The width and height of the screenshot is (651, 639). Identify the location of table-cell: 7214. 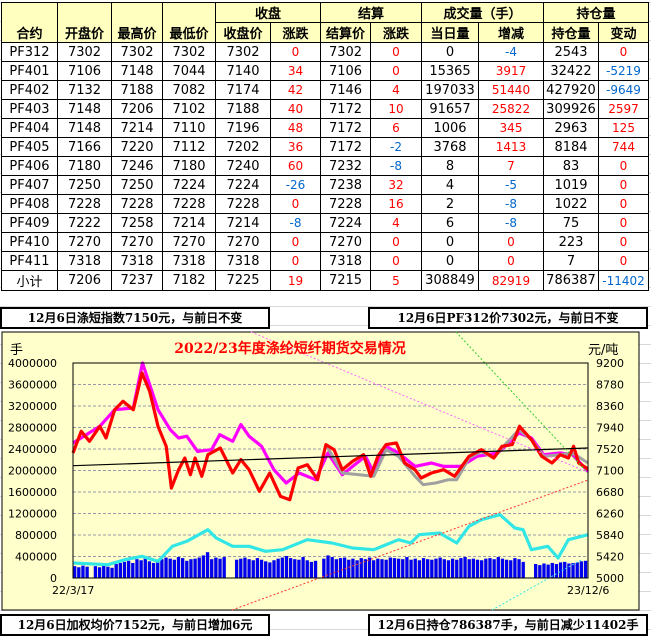
(137, 128).